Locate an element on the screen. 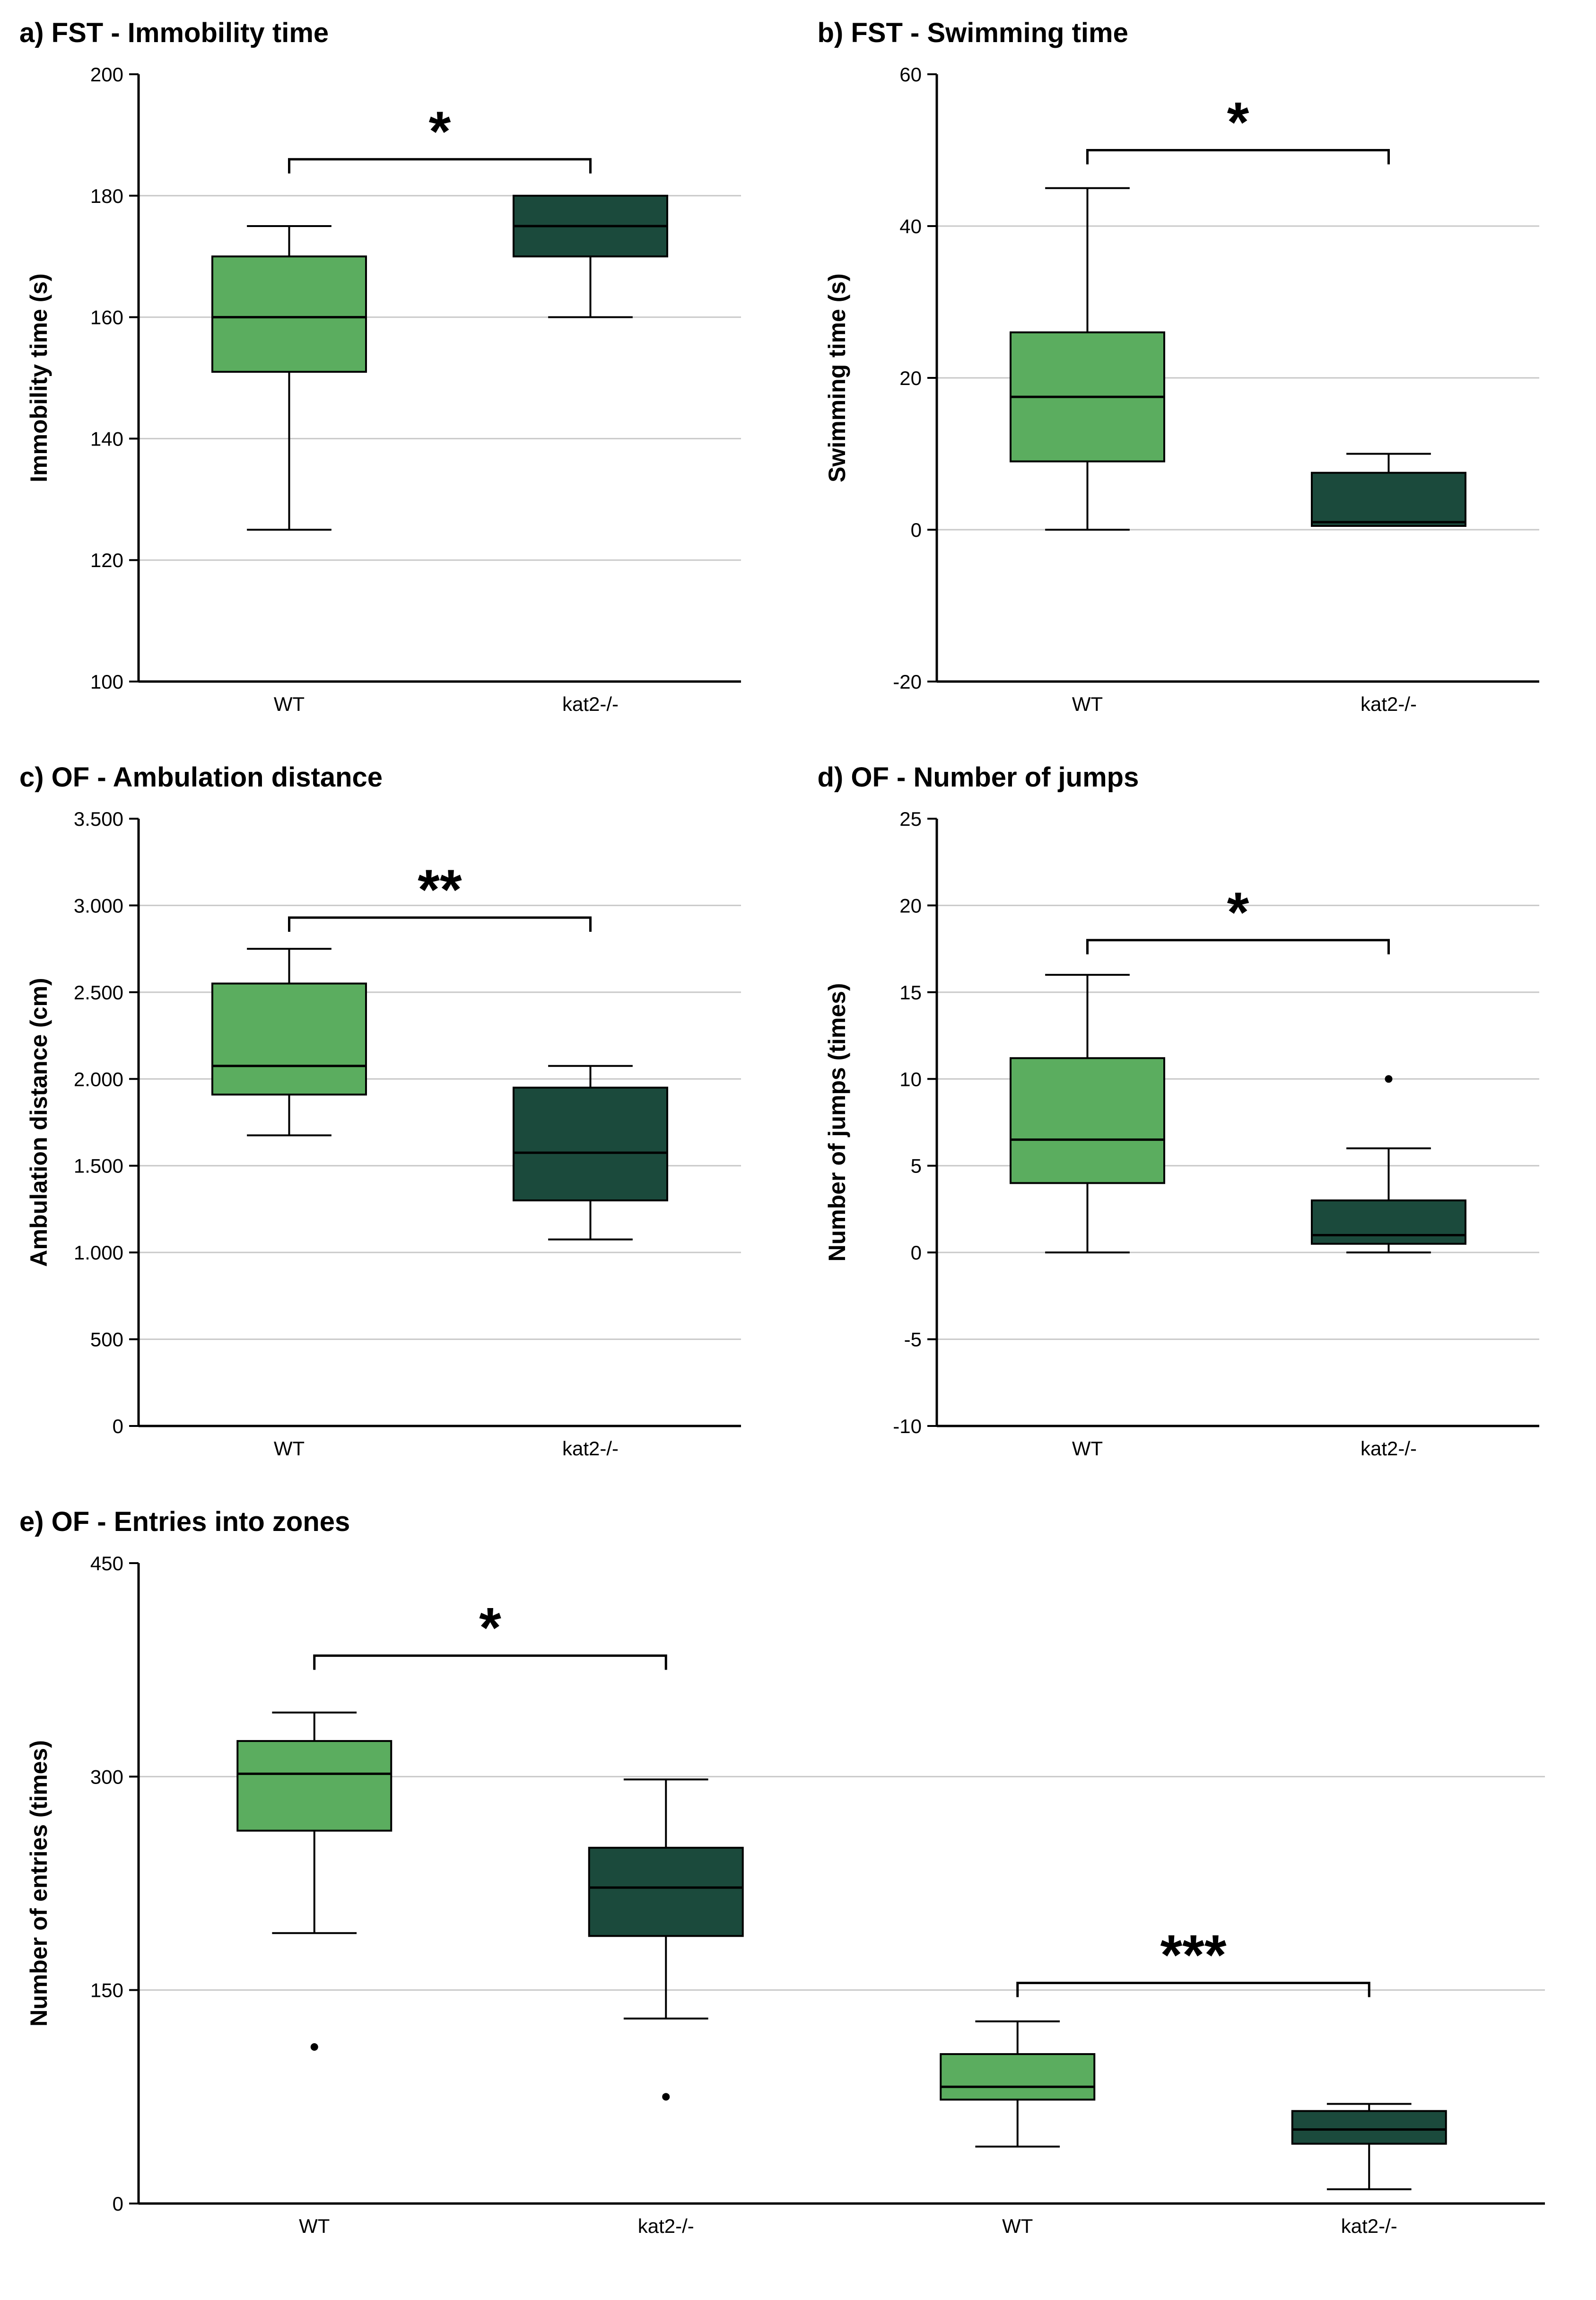  y-tick-label: 500 is located at coordinates (106, 1340).